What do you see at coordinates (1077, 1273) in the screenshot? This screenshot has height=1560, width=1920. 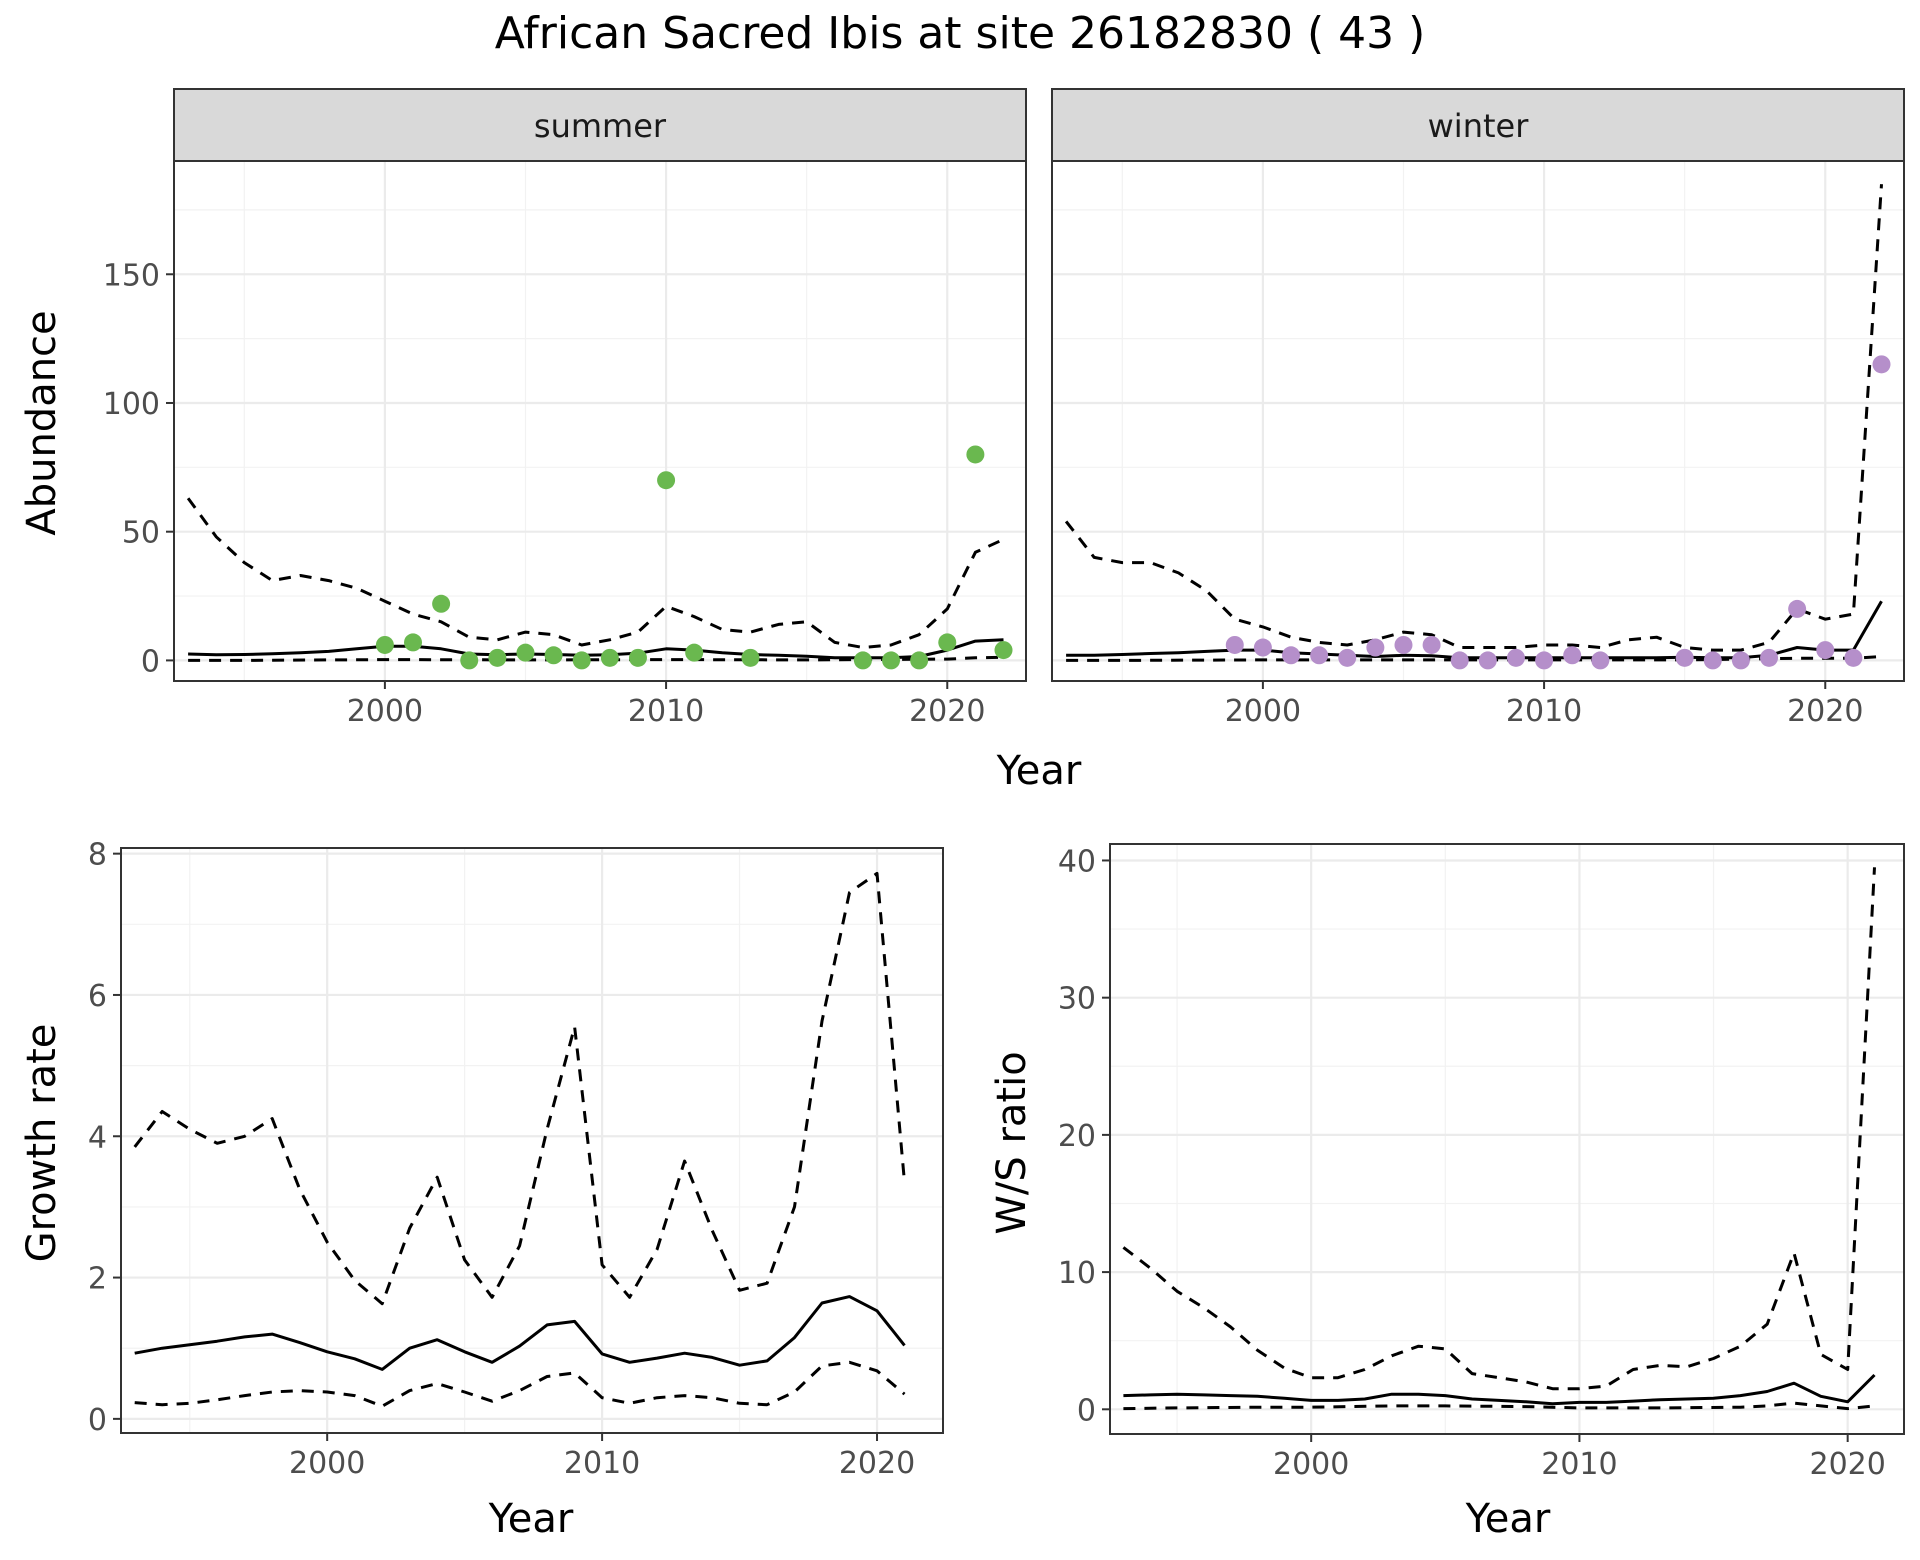 I see `y-tick-label: 10` at bounding box center [1077, 1273].